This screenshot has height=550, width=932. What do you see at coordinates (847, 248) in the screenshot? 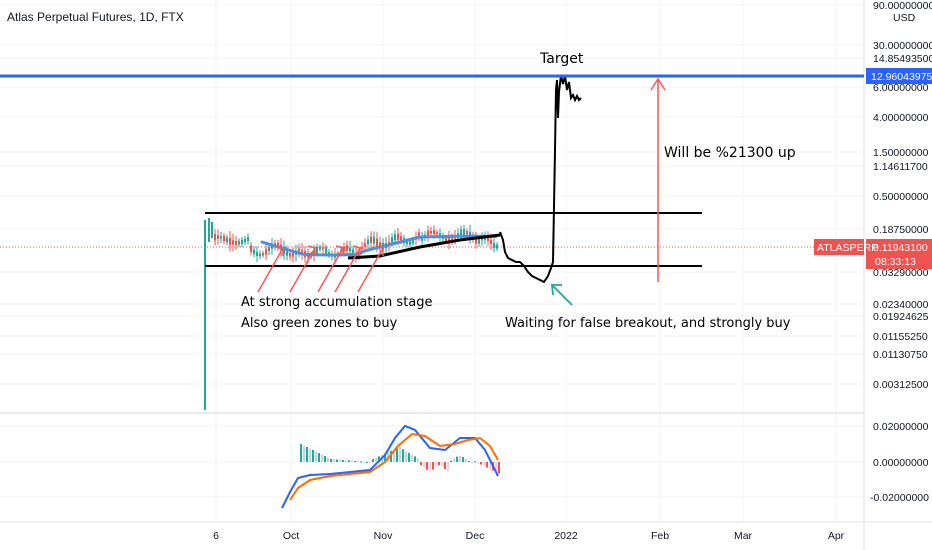
I see `symbol-badge-text: ATLASPERP` at bounding box center [847, 248].